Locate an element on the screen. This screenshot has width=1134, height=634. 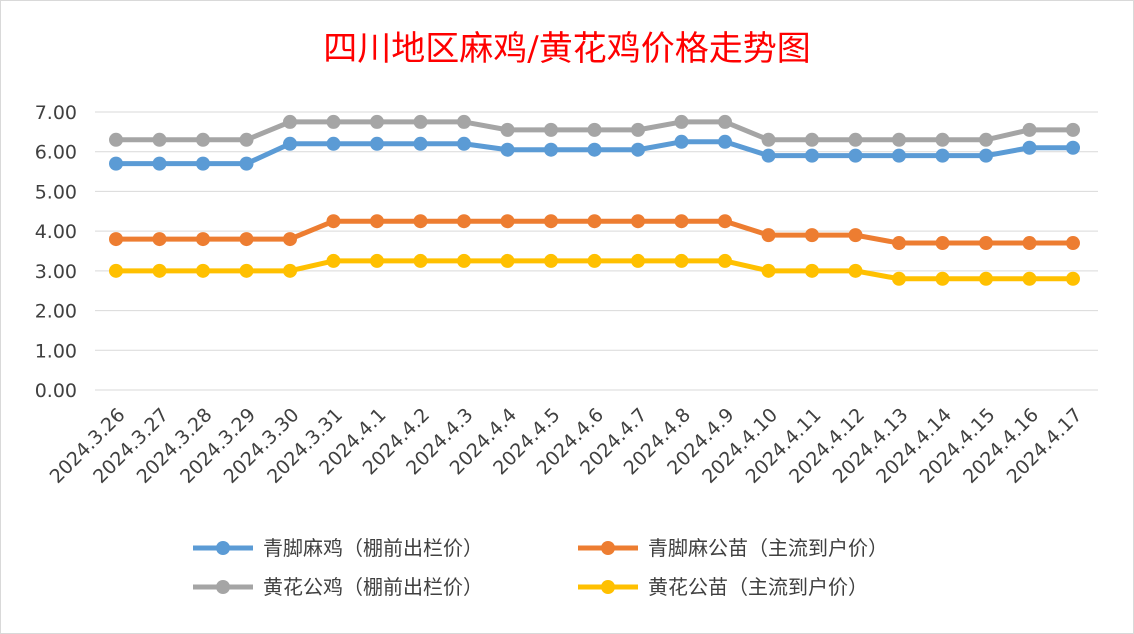
y-tick-label: 2.00 is located at coordinates (56, 312).